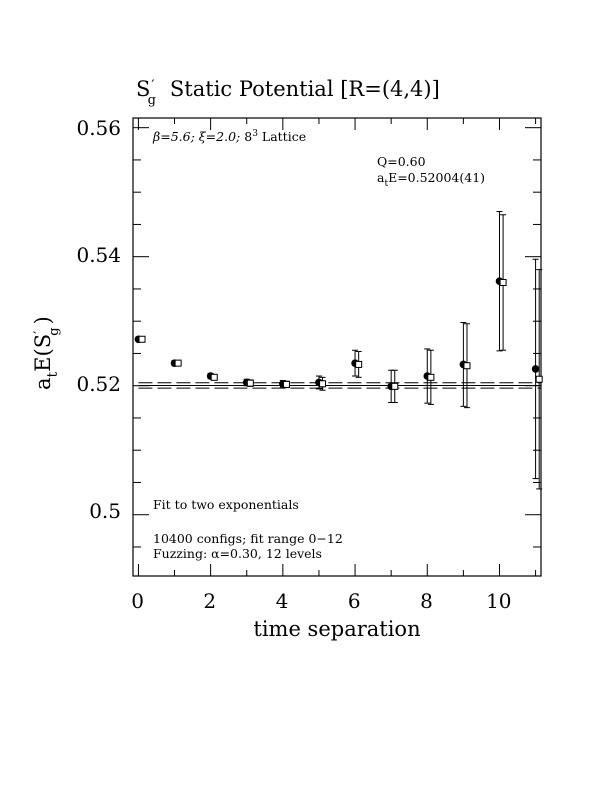  I want to click on energy-a: a, so click(381, 177).